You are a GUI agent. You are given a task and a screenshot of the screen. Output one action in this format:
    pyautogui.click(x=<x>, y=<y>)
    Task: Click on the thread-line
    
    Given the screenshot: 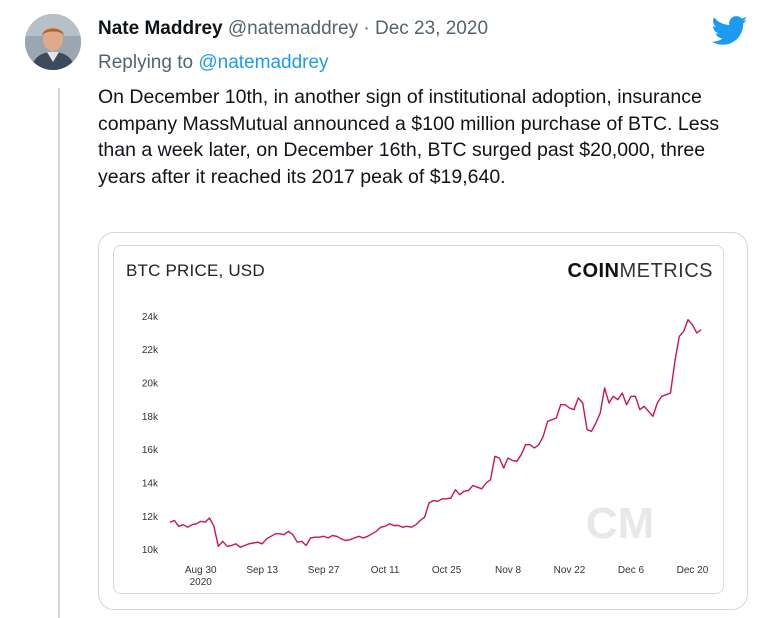 What is the action you would take?
    pyautogui.click(x=59, y=353)
    